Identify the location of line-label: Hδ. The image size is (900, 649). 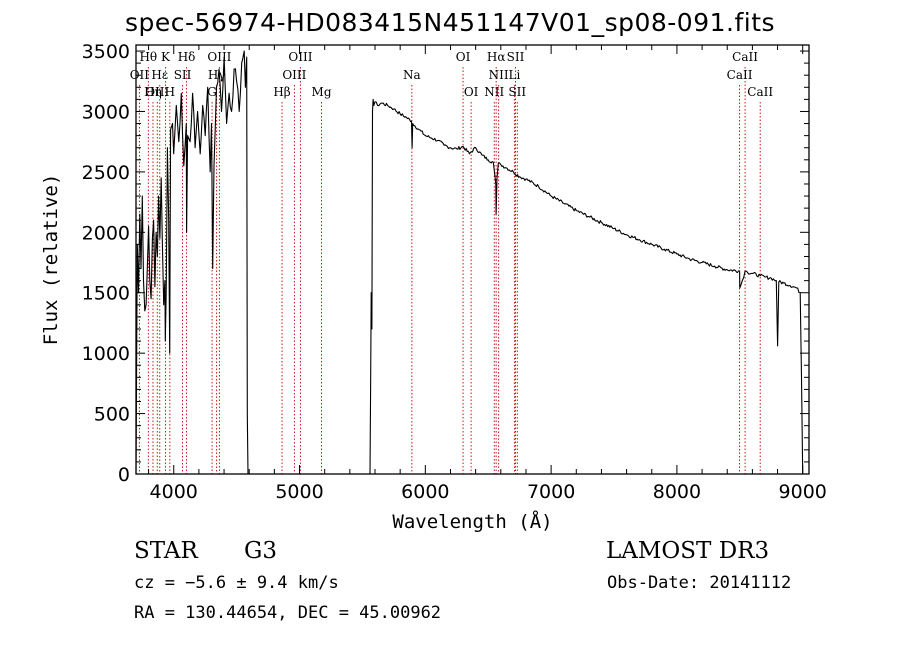
(187, 57).